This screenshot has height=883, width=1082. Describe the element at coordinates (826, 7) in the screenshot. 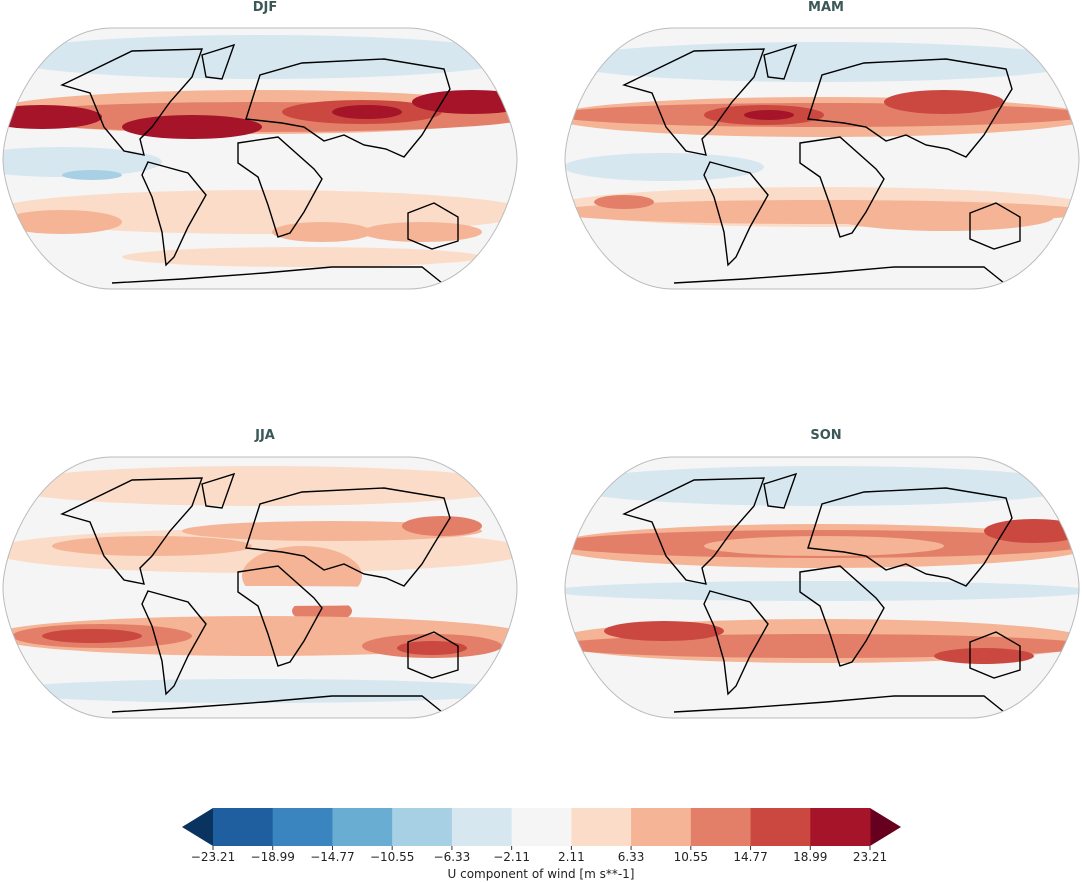

I see `panel-title-mam: MAM` at that location.